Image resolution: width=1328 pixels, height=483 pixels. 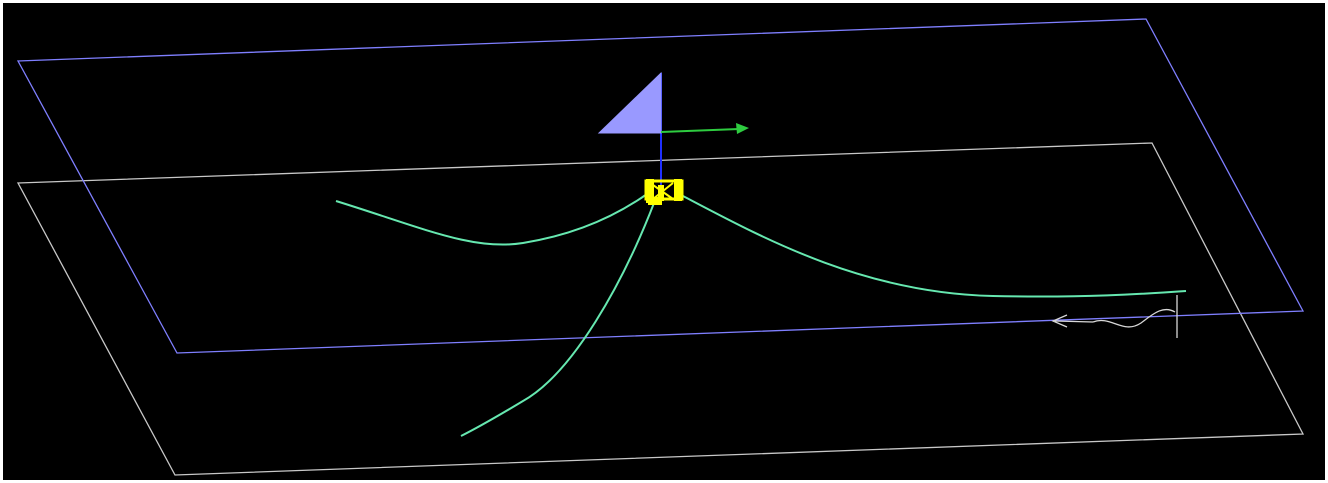 I want to click on floating-platform, so click(x=664, y=192).